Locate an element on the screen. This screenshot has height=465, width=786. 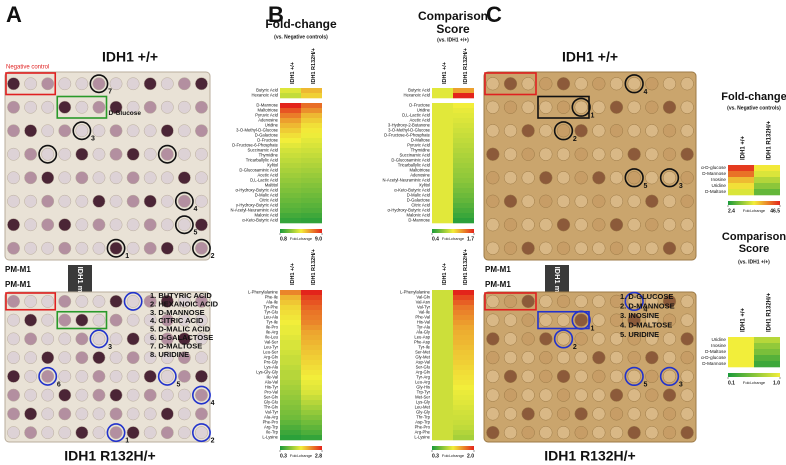
row-label: D-Maltose is located at coordinates (715, 351).